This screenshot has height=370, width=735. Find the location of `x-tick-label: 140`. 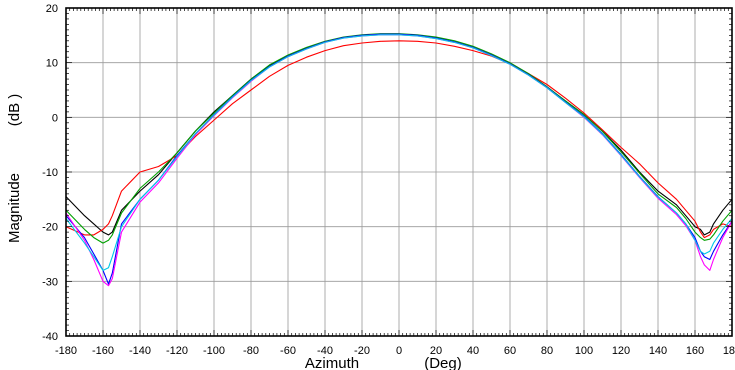

x-tick-label: 140 is located at coordinates (658, 351).